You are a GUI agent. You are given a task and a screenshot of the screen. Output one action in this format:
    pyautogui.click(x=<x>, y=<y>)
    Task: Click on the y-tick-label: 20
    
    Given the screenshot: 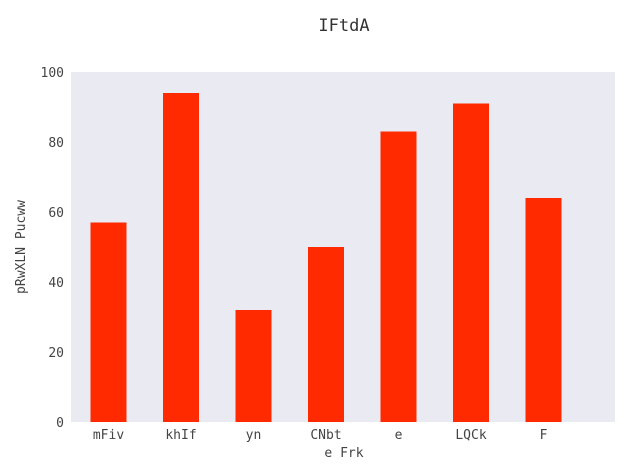 What is the action you would take?
    pyautogui.click(x=56, y=353)
    